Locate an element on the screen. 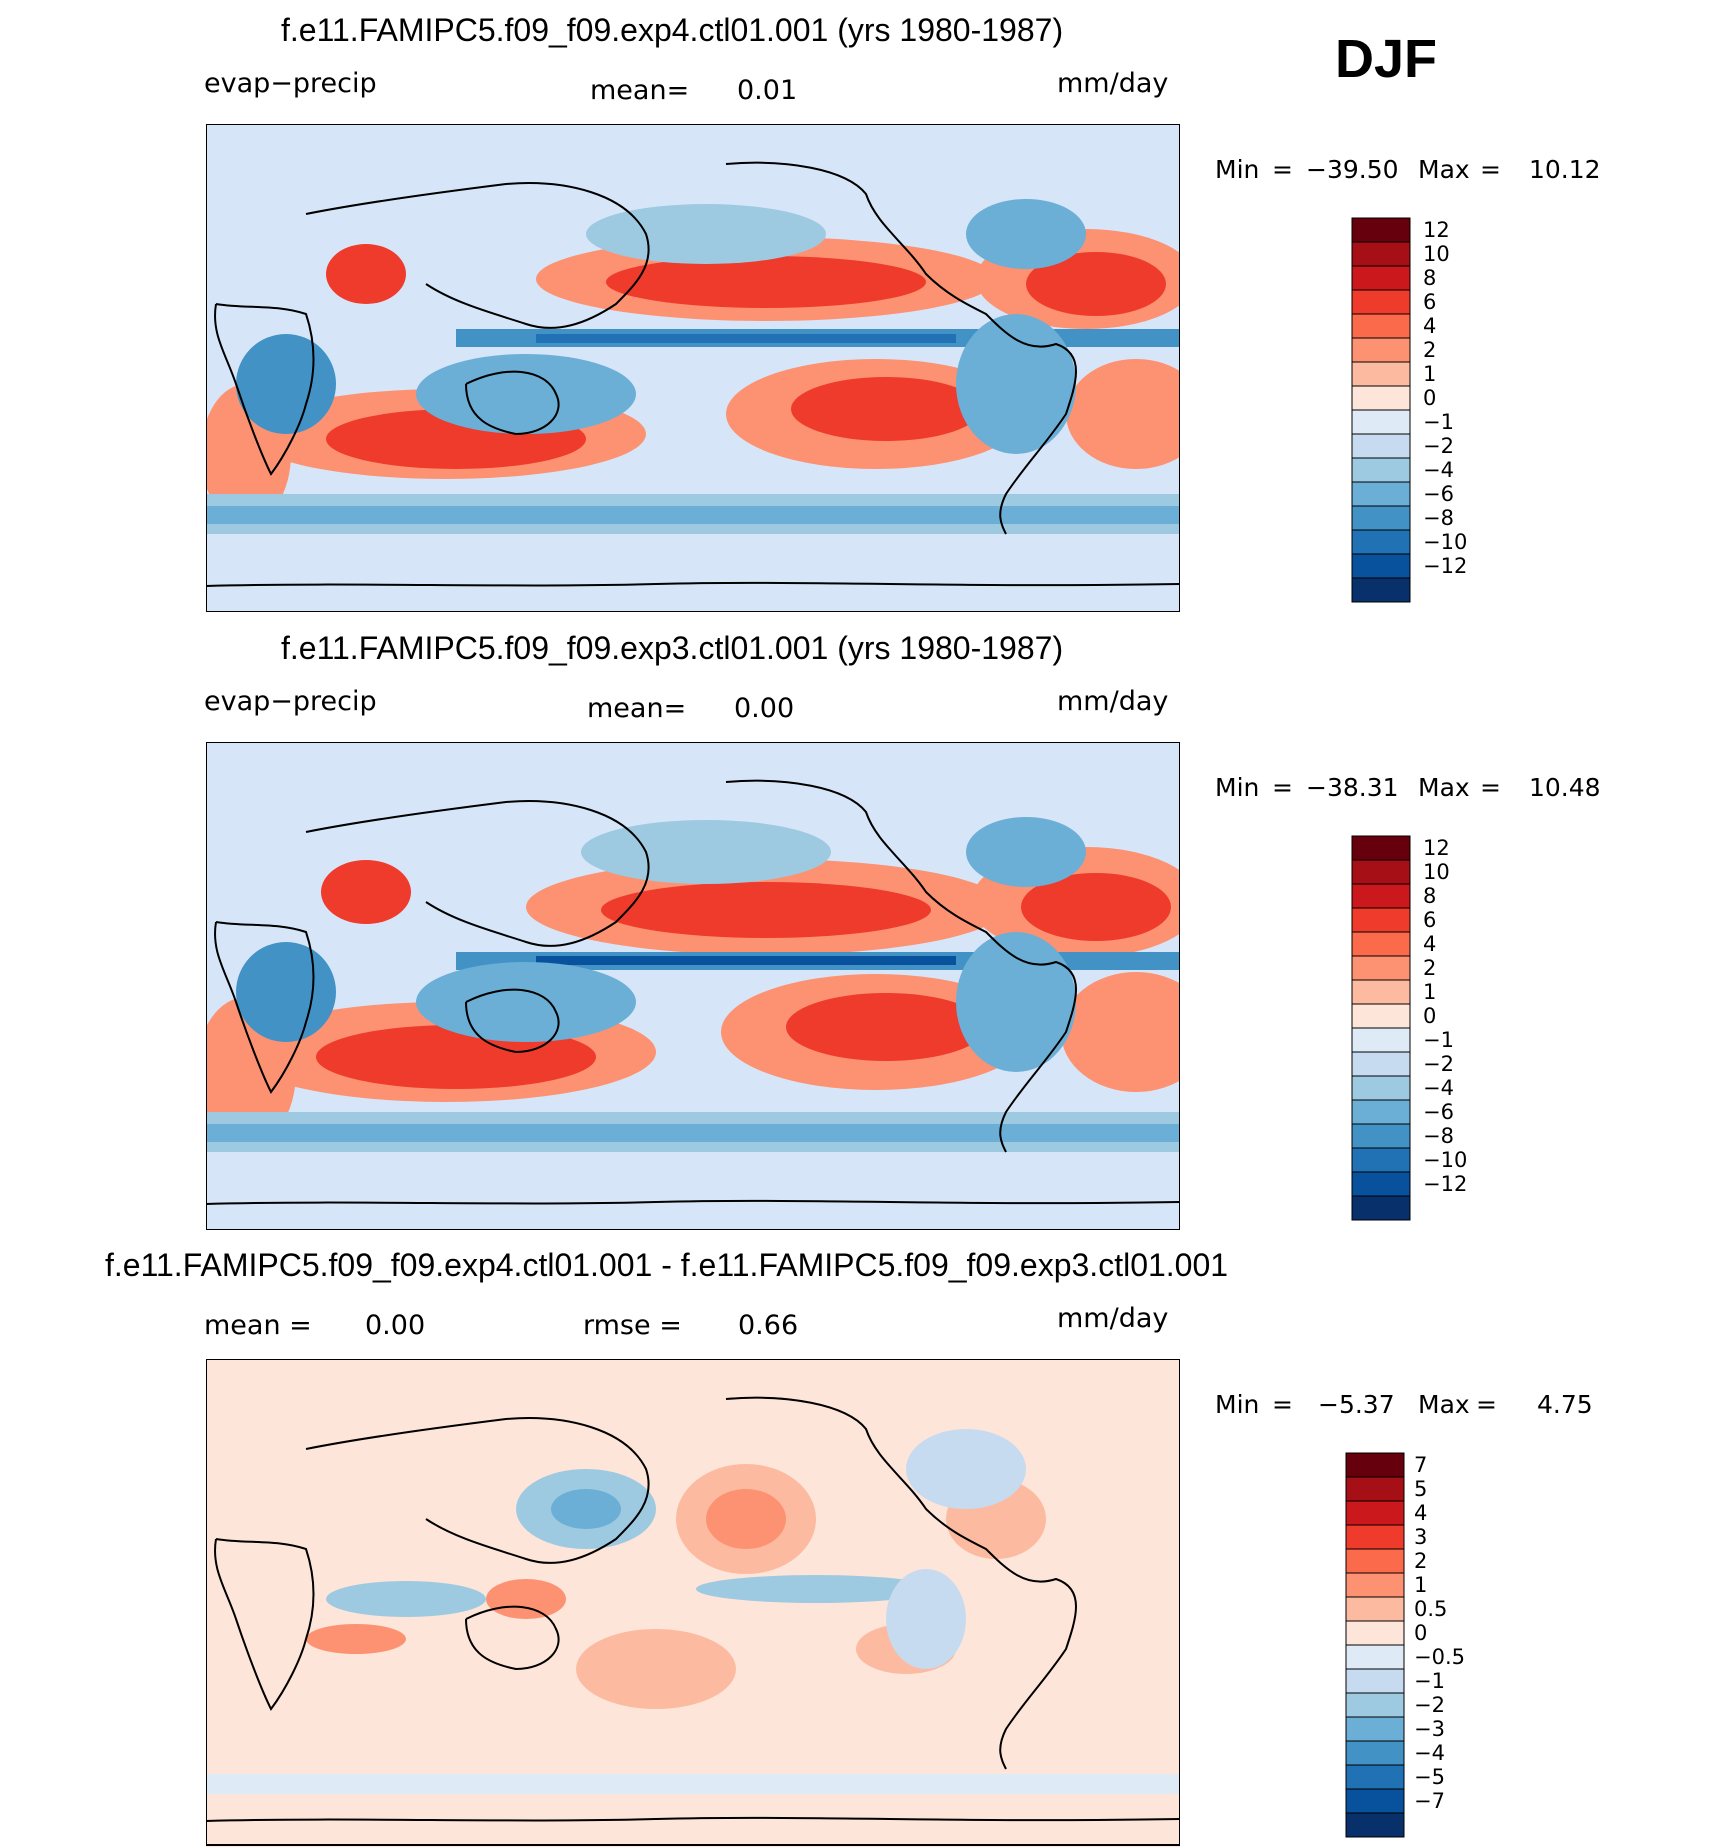  panel3-units: mm/day is located at coordinates (1113, 1318).